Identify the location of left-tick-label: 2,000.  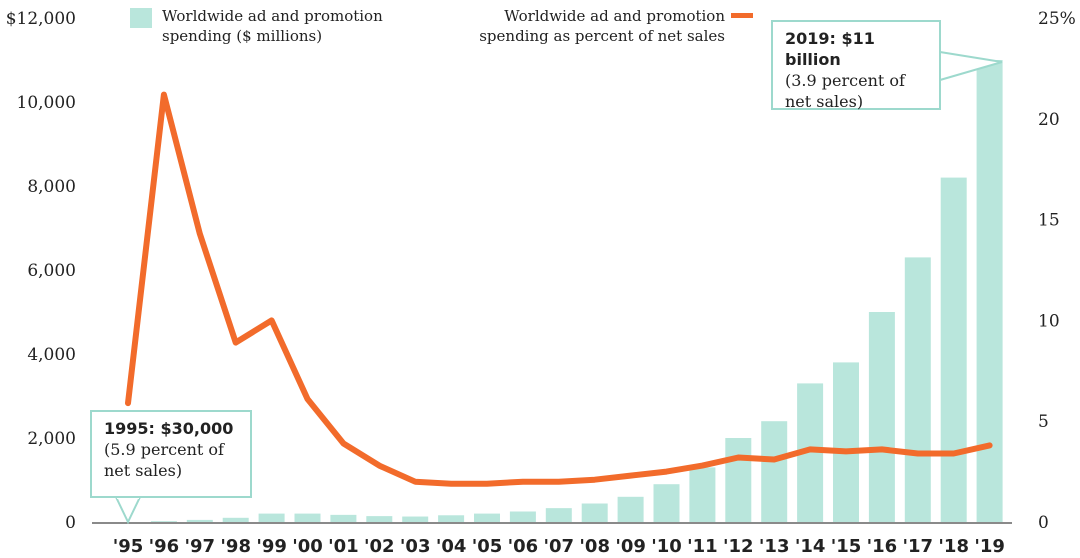
(51, 439).